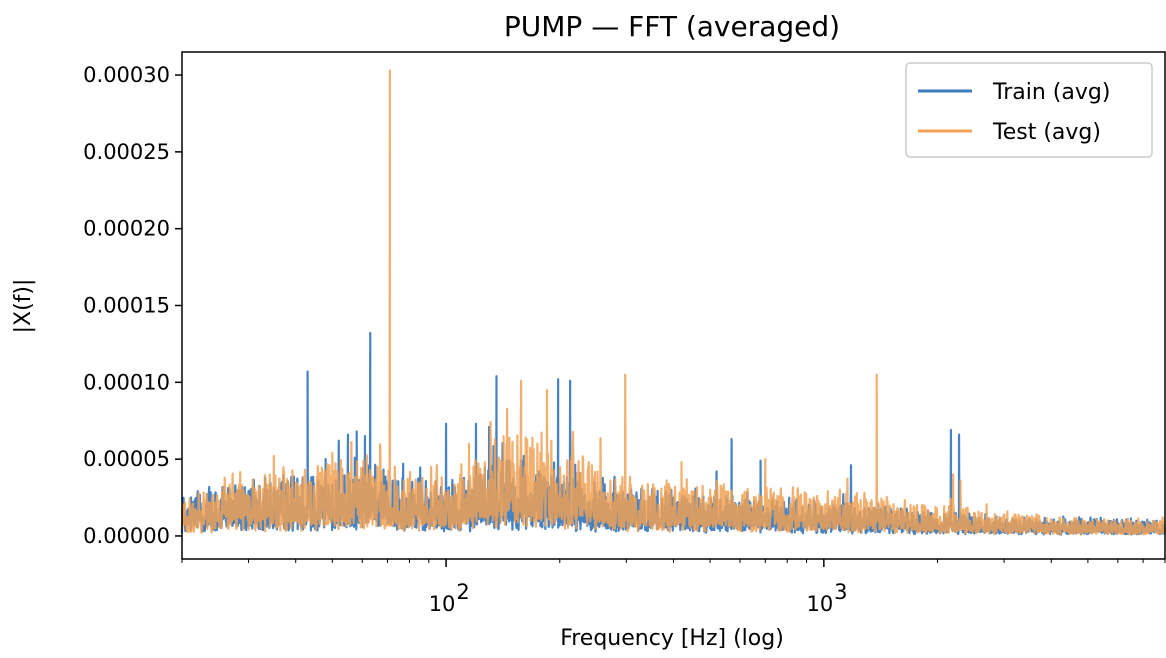  I want to click on legend: Train (avg) Test (avg), so click(1029, 110).